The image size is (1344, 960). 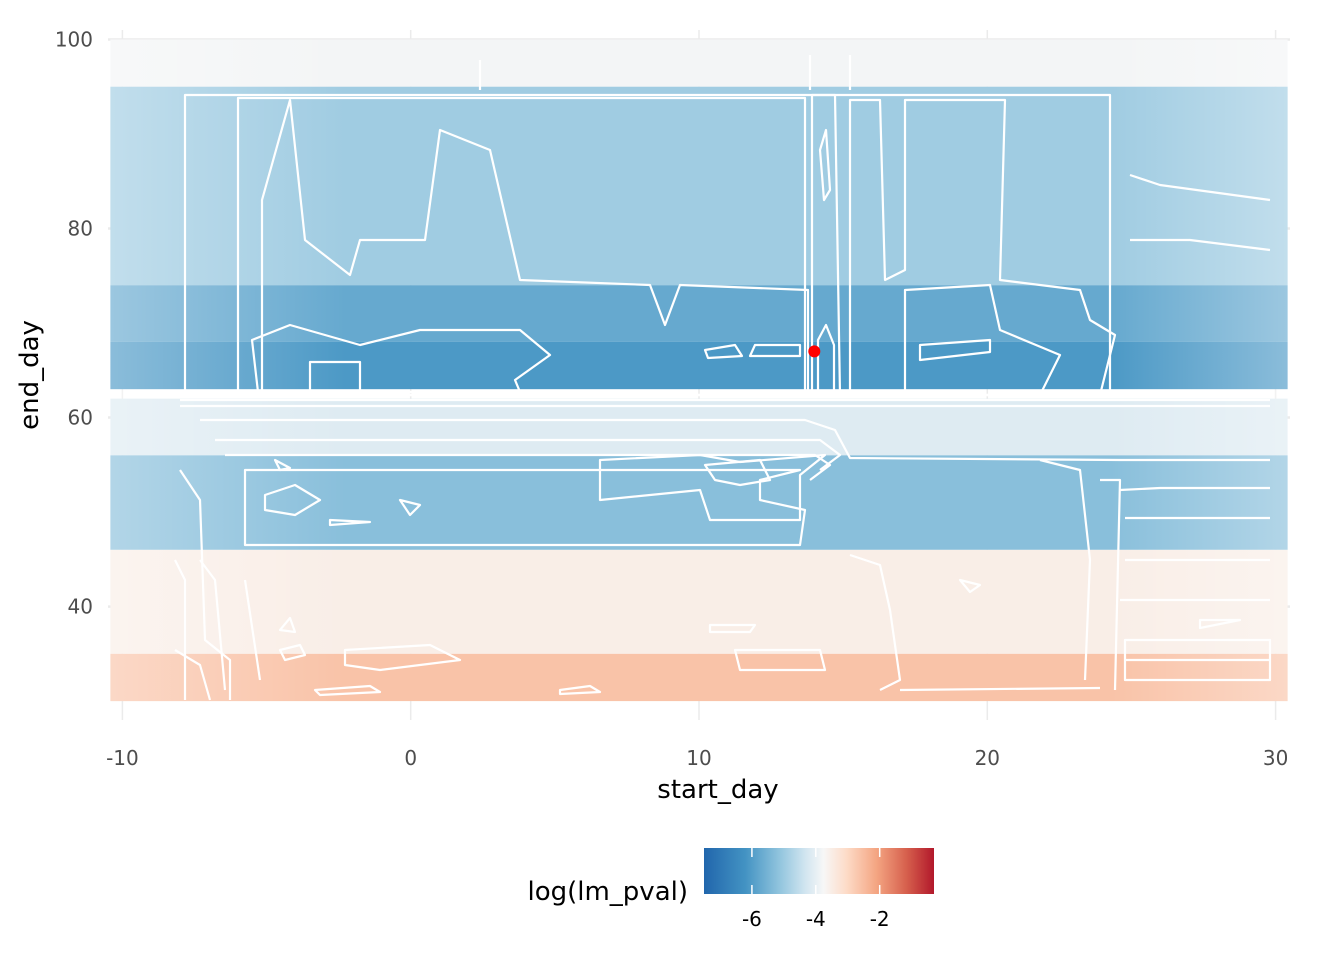 What do you see at coordinates (1275, 758) in the screenshot?
I see `x-tick-label: 30` at bounding box center [1275, 758].